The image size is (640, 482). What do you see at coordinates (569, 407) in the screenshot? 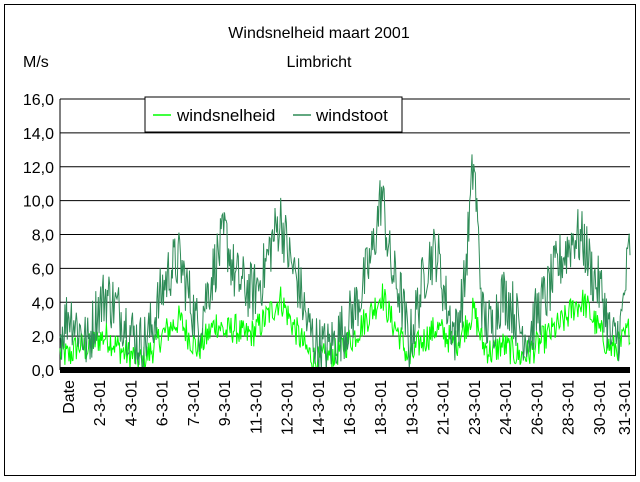
I see `x-tick-label: 28-3-01` at bounding box center [569, 407].